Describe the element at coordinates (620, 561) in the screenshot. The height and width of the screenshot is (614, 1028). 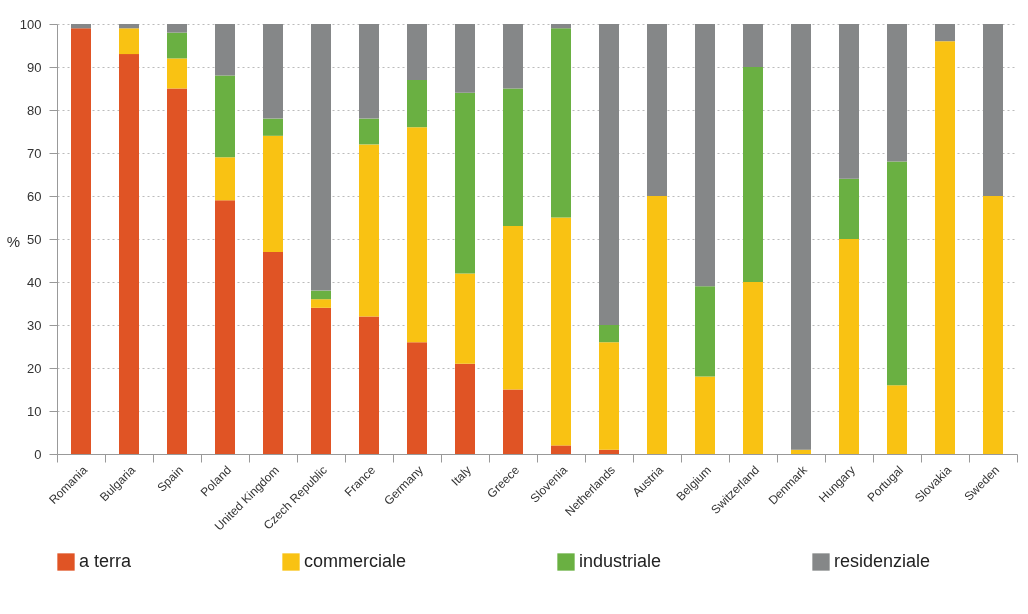
I see `legend-label: industriale` at that location.